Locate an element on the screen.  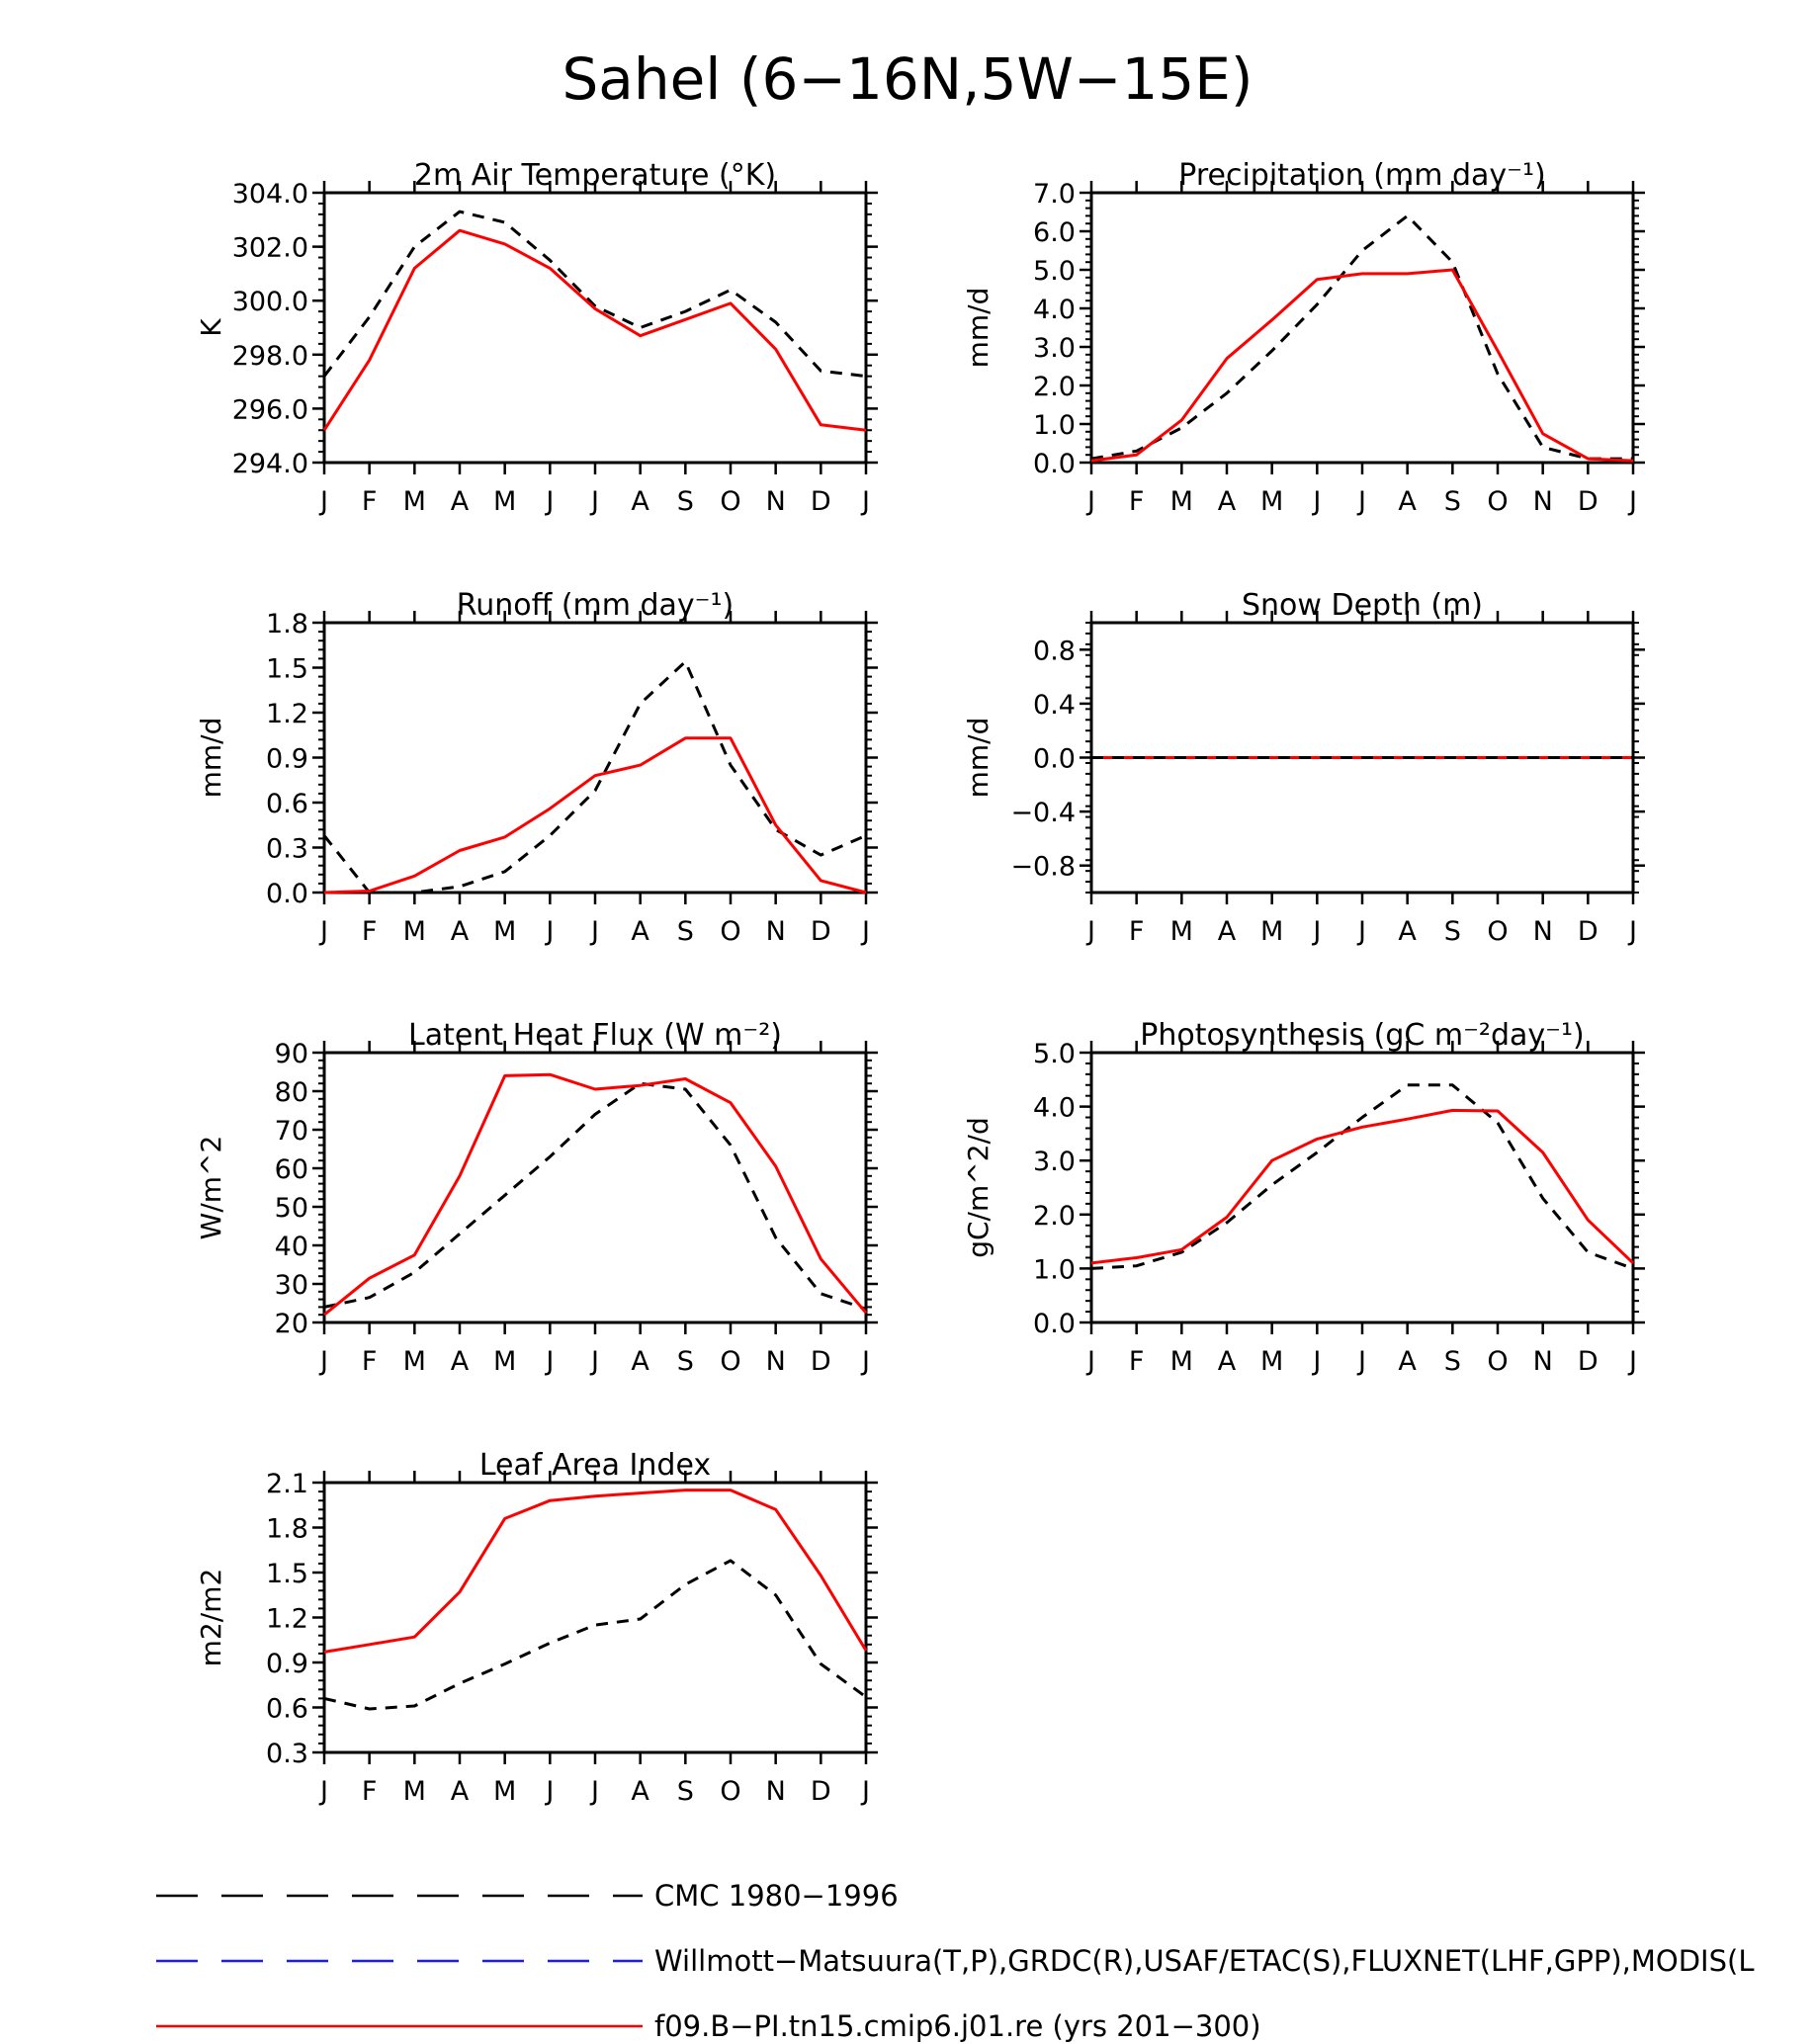
y-tick-label: 6.0 is located at coordinates (1055, 233).